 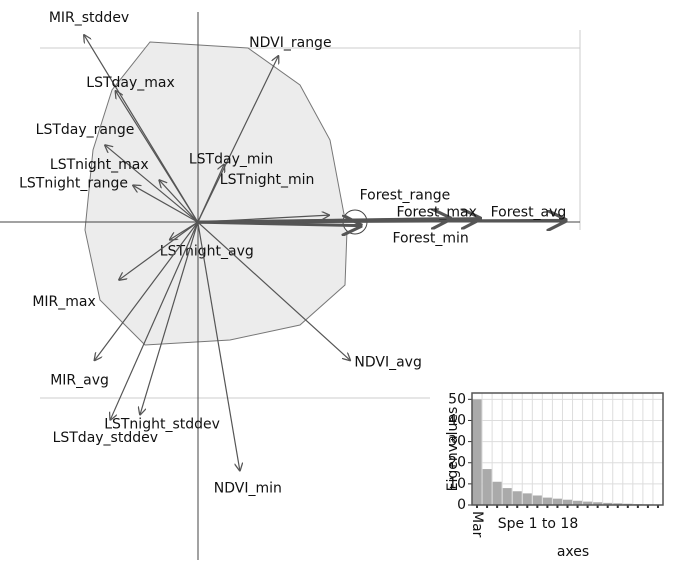 I want to click on y-axis-label: Eigenvalues, so click(x=453, y=449).